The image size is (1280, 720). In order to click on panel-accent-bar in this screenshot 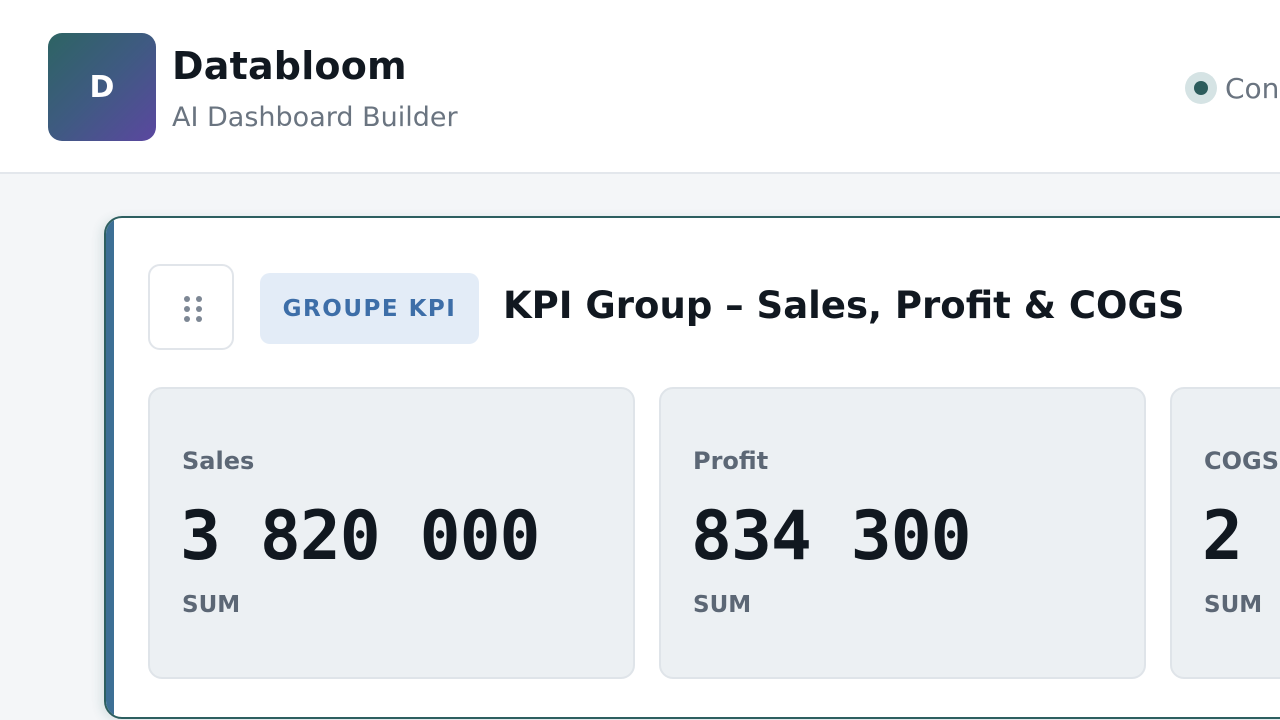, I will do `click(110, 467)`.